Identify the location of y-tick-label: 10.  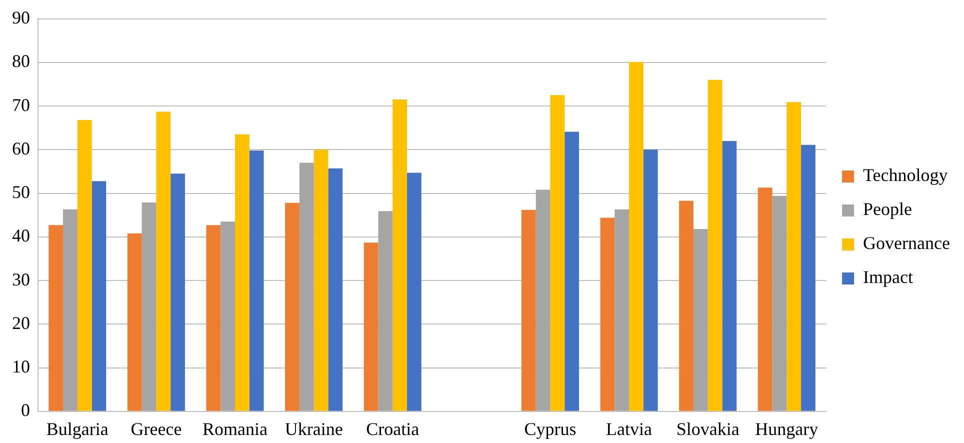
(21, 366).